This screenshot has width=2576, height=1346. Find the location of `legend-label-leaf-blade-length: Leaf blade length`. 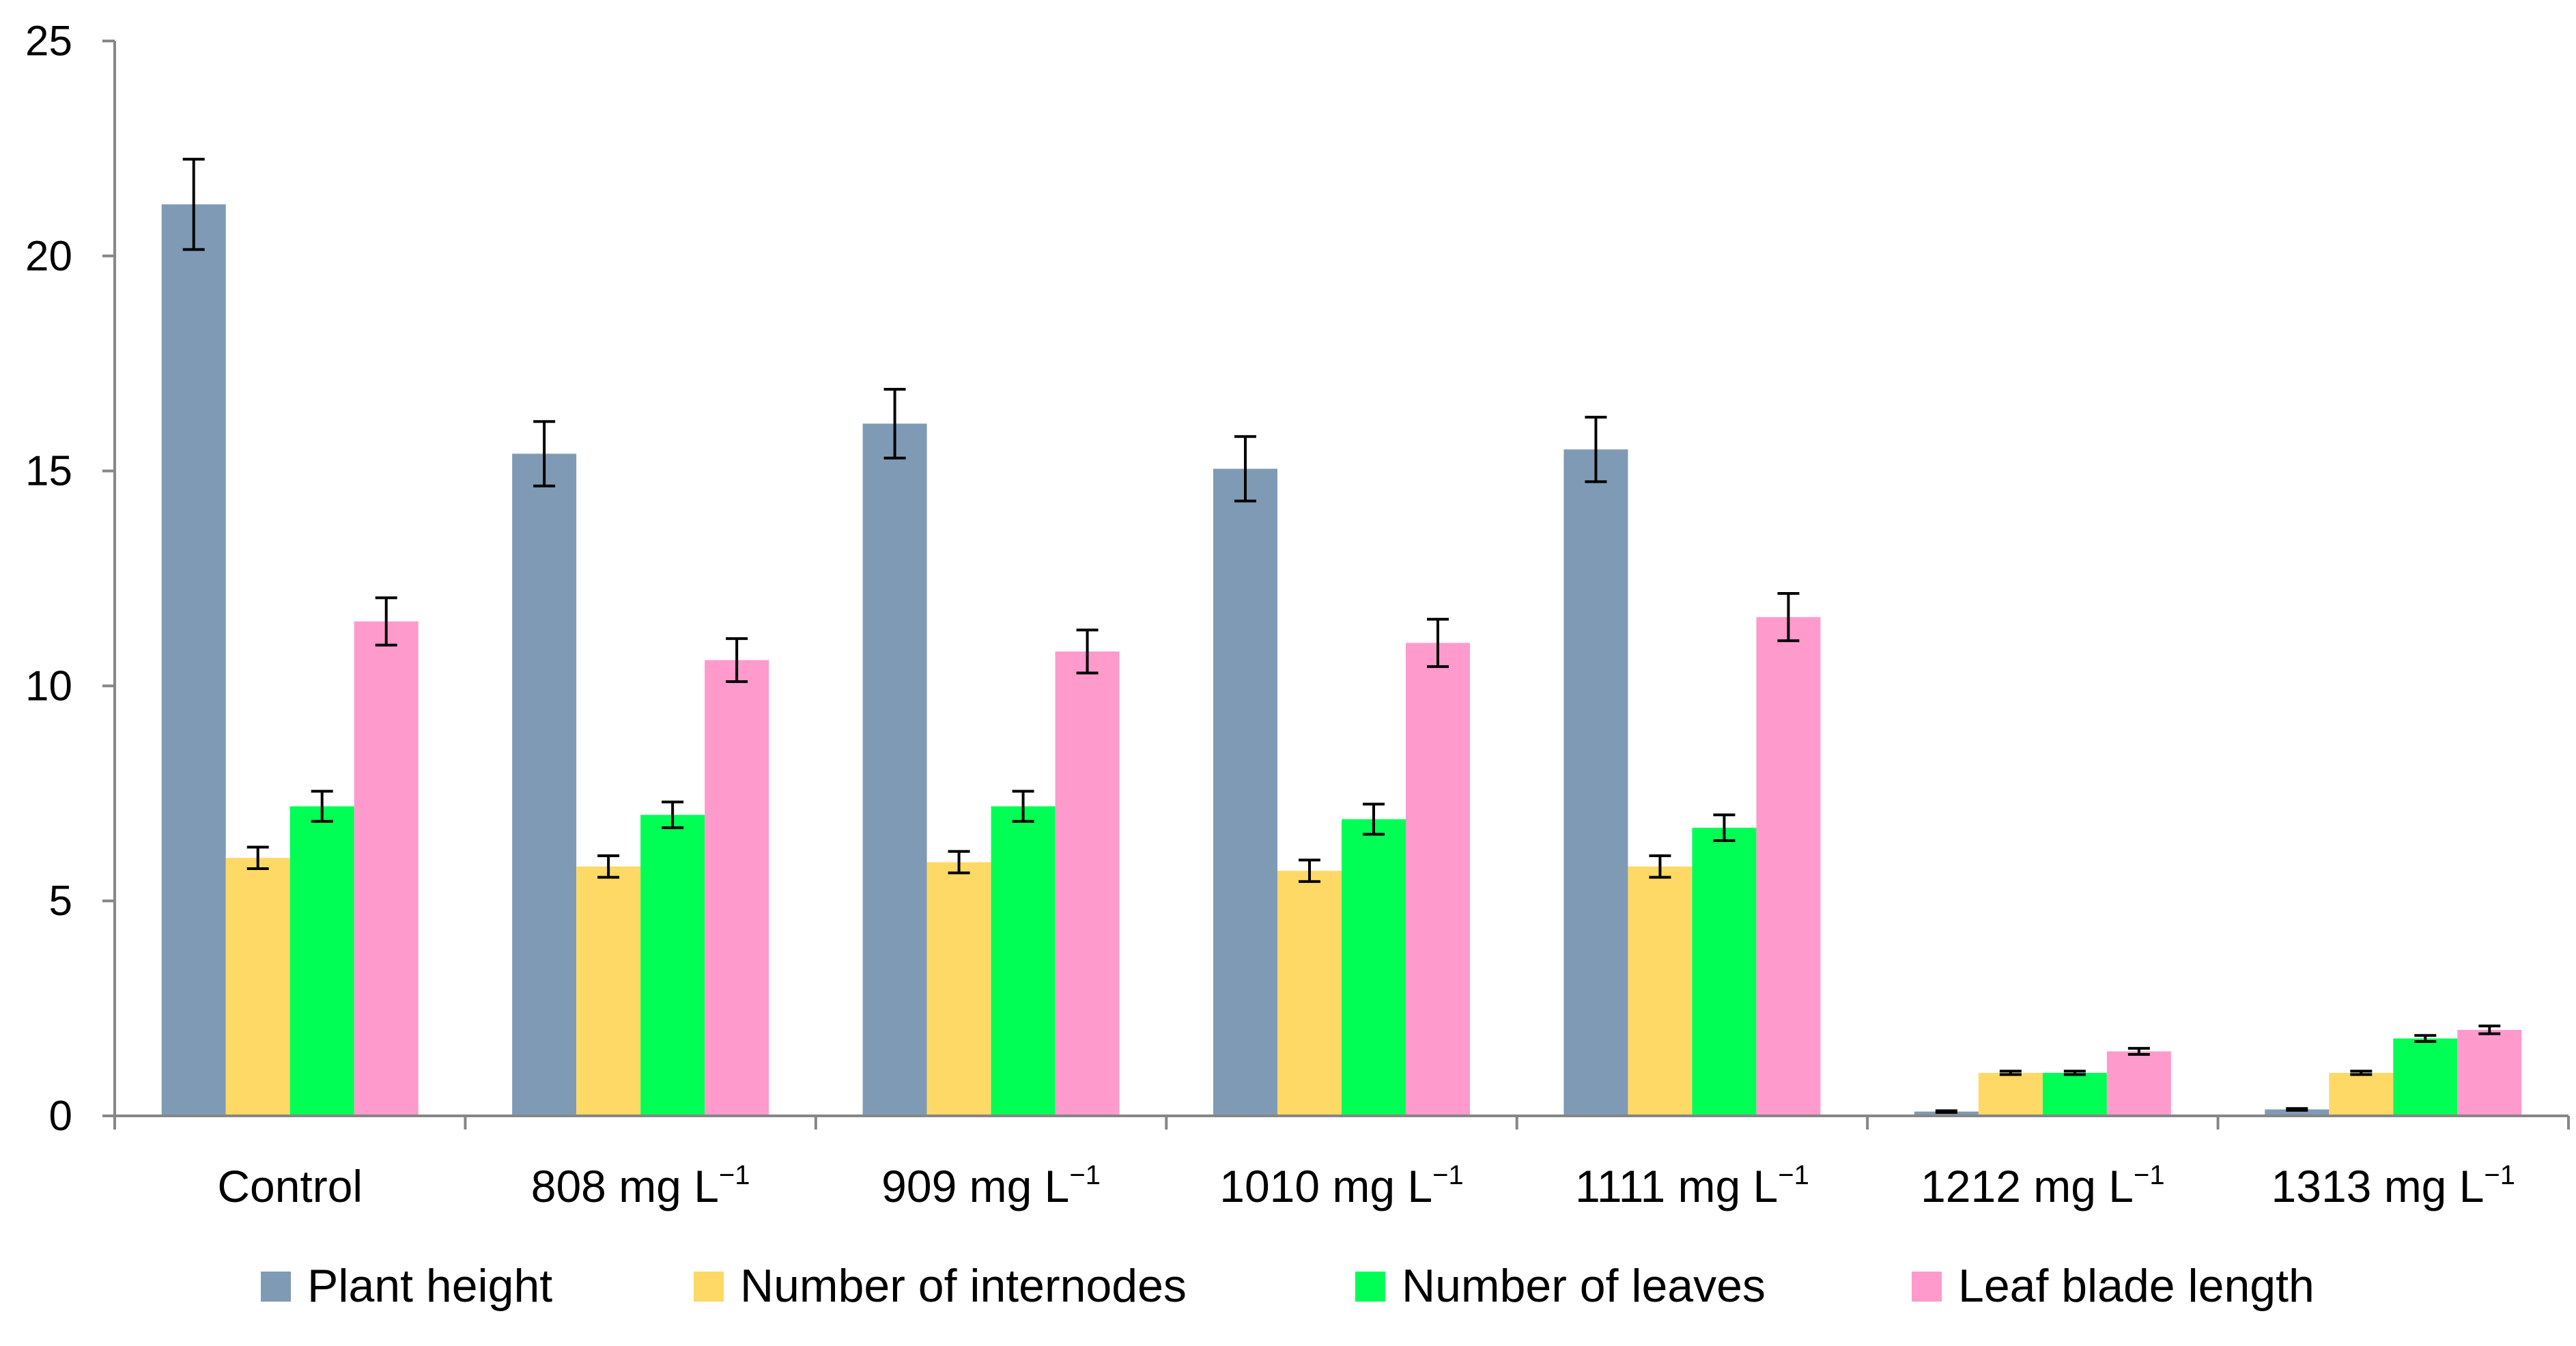

legend-label-leaf-blade-length: Leaf blade length is located at coordinates (2136, 1286).